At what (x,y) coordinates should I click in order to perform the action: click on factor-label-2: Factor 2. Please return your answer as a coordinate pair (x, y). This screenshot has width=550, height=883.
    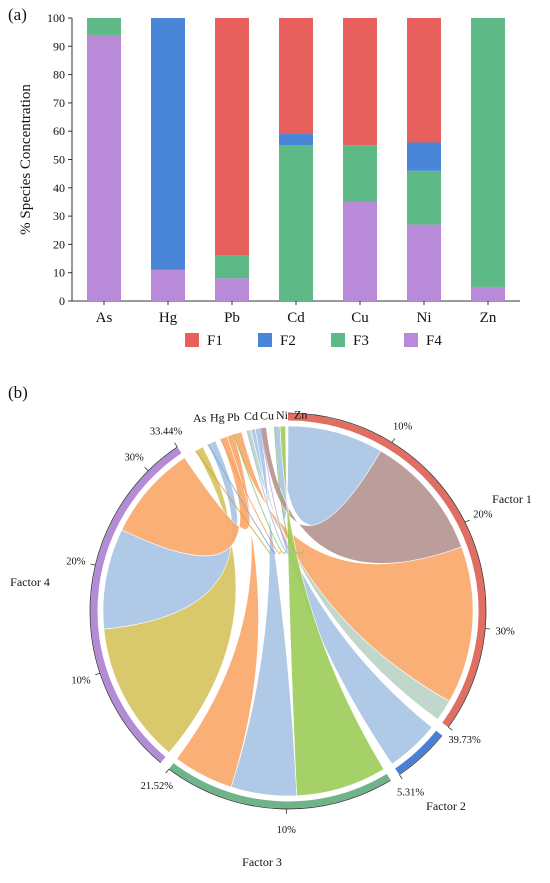
    Looking at the image, I should click on (446, 806).